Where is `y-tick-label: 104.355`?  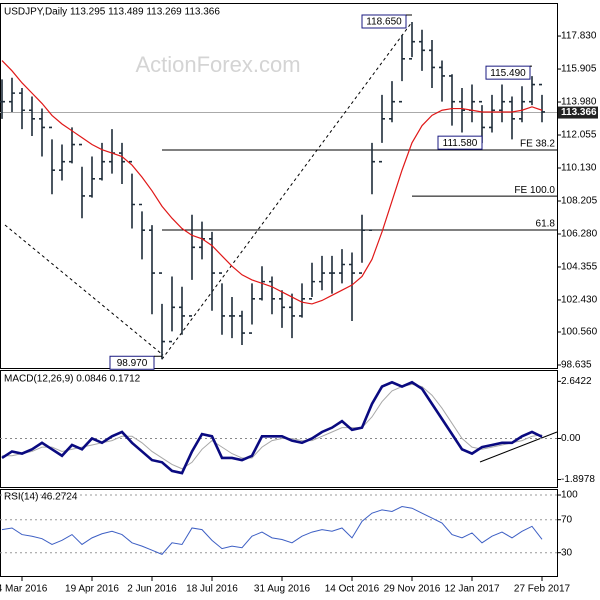
y-tick-label: 104.355 is located at coordinates (579, 267).